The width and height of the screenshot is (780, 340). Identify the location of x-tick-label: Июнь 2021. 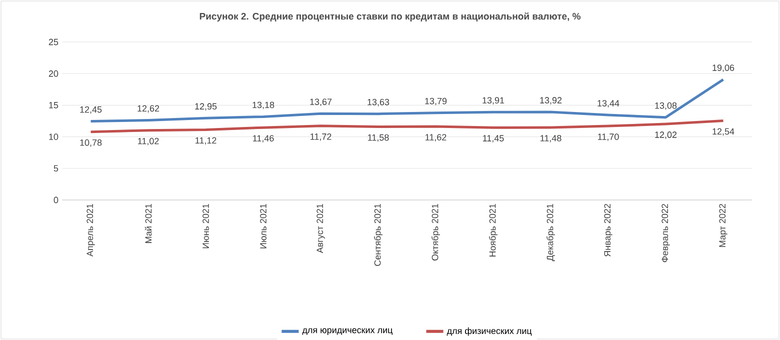
(205, 226).